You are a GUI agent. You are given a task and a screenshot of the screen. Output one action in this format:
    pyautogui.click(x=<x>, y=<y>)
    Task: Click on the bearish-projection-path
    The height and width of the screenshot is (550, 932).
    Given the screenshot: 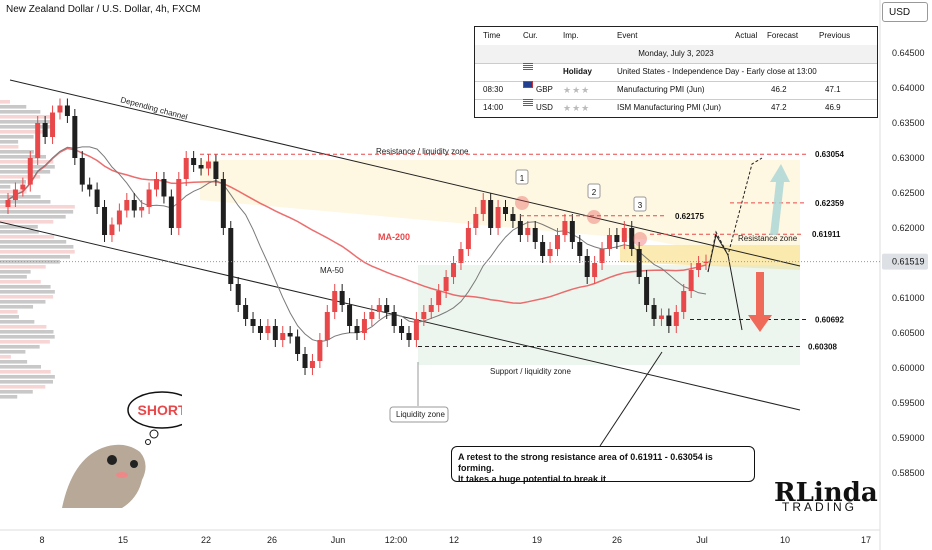 What is the action you would take?
    pyautogui.click(x=725, y=282)
    